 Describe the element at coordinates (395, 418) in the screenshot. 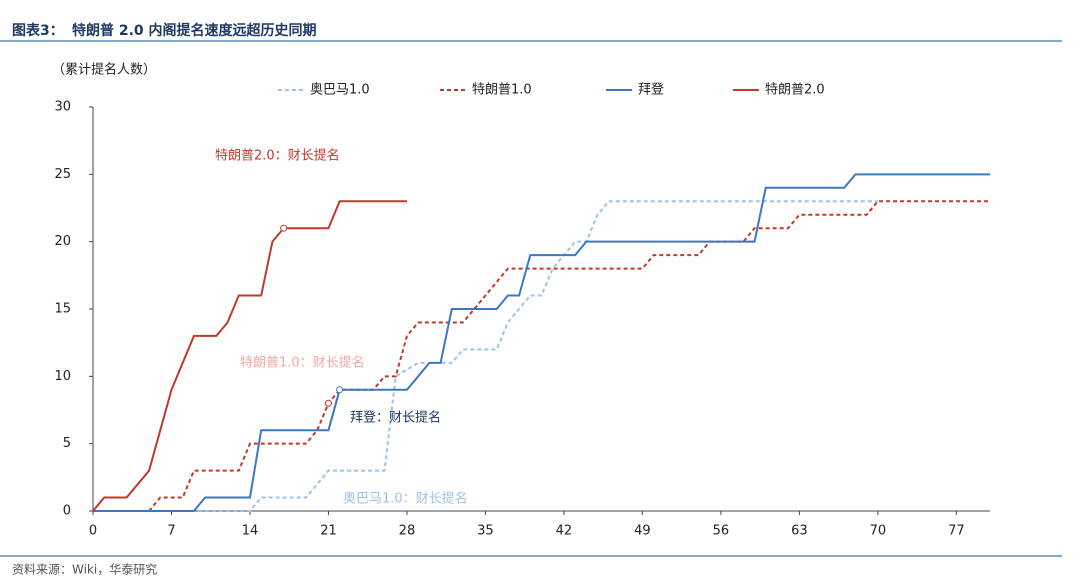

I see `annotation: 拜登：财长提名` at that location.